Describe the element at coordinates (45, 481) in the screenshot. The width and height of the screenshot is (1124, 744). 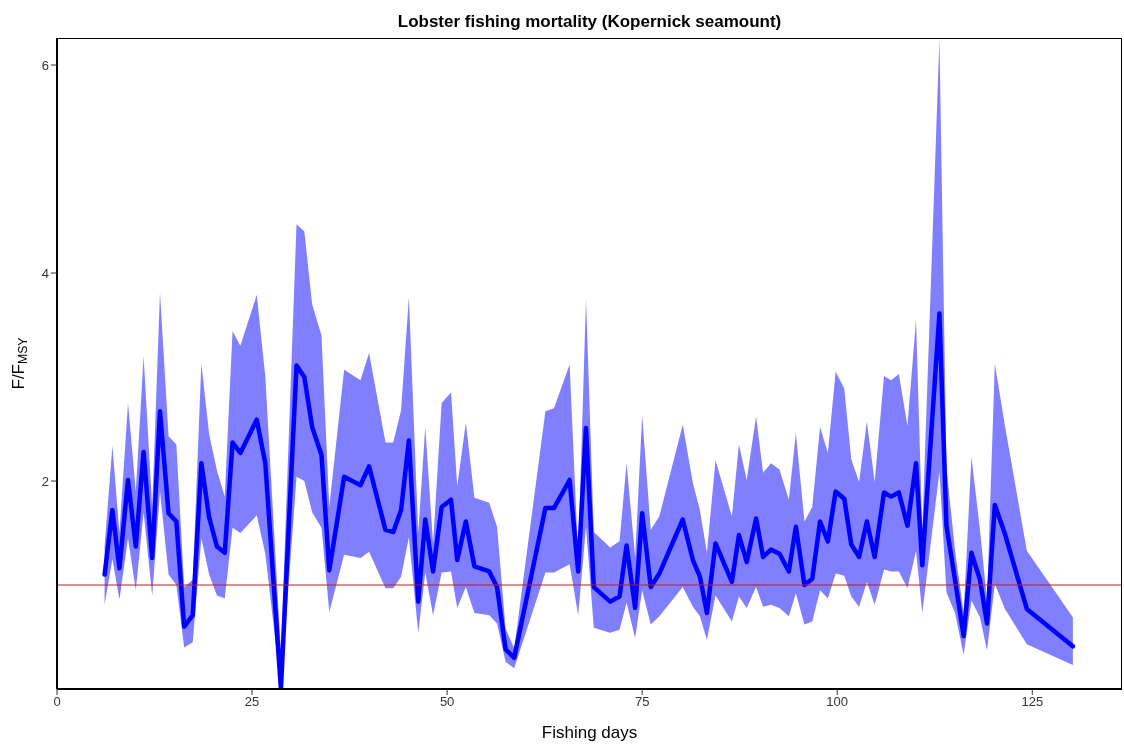
I see `y-tick-label: 2` at that location.